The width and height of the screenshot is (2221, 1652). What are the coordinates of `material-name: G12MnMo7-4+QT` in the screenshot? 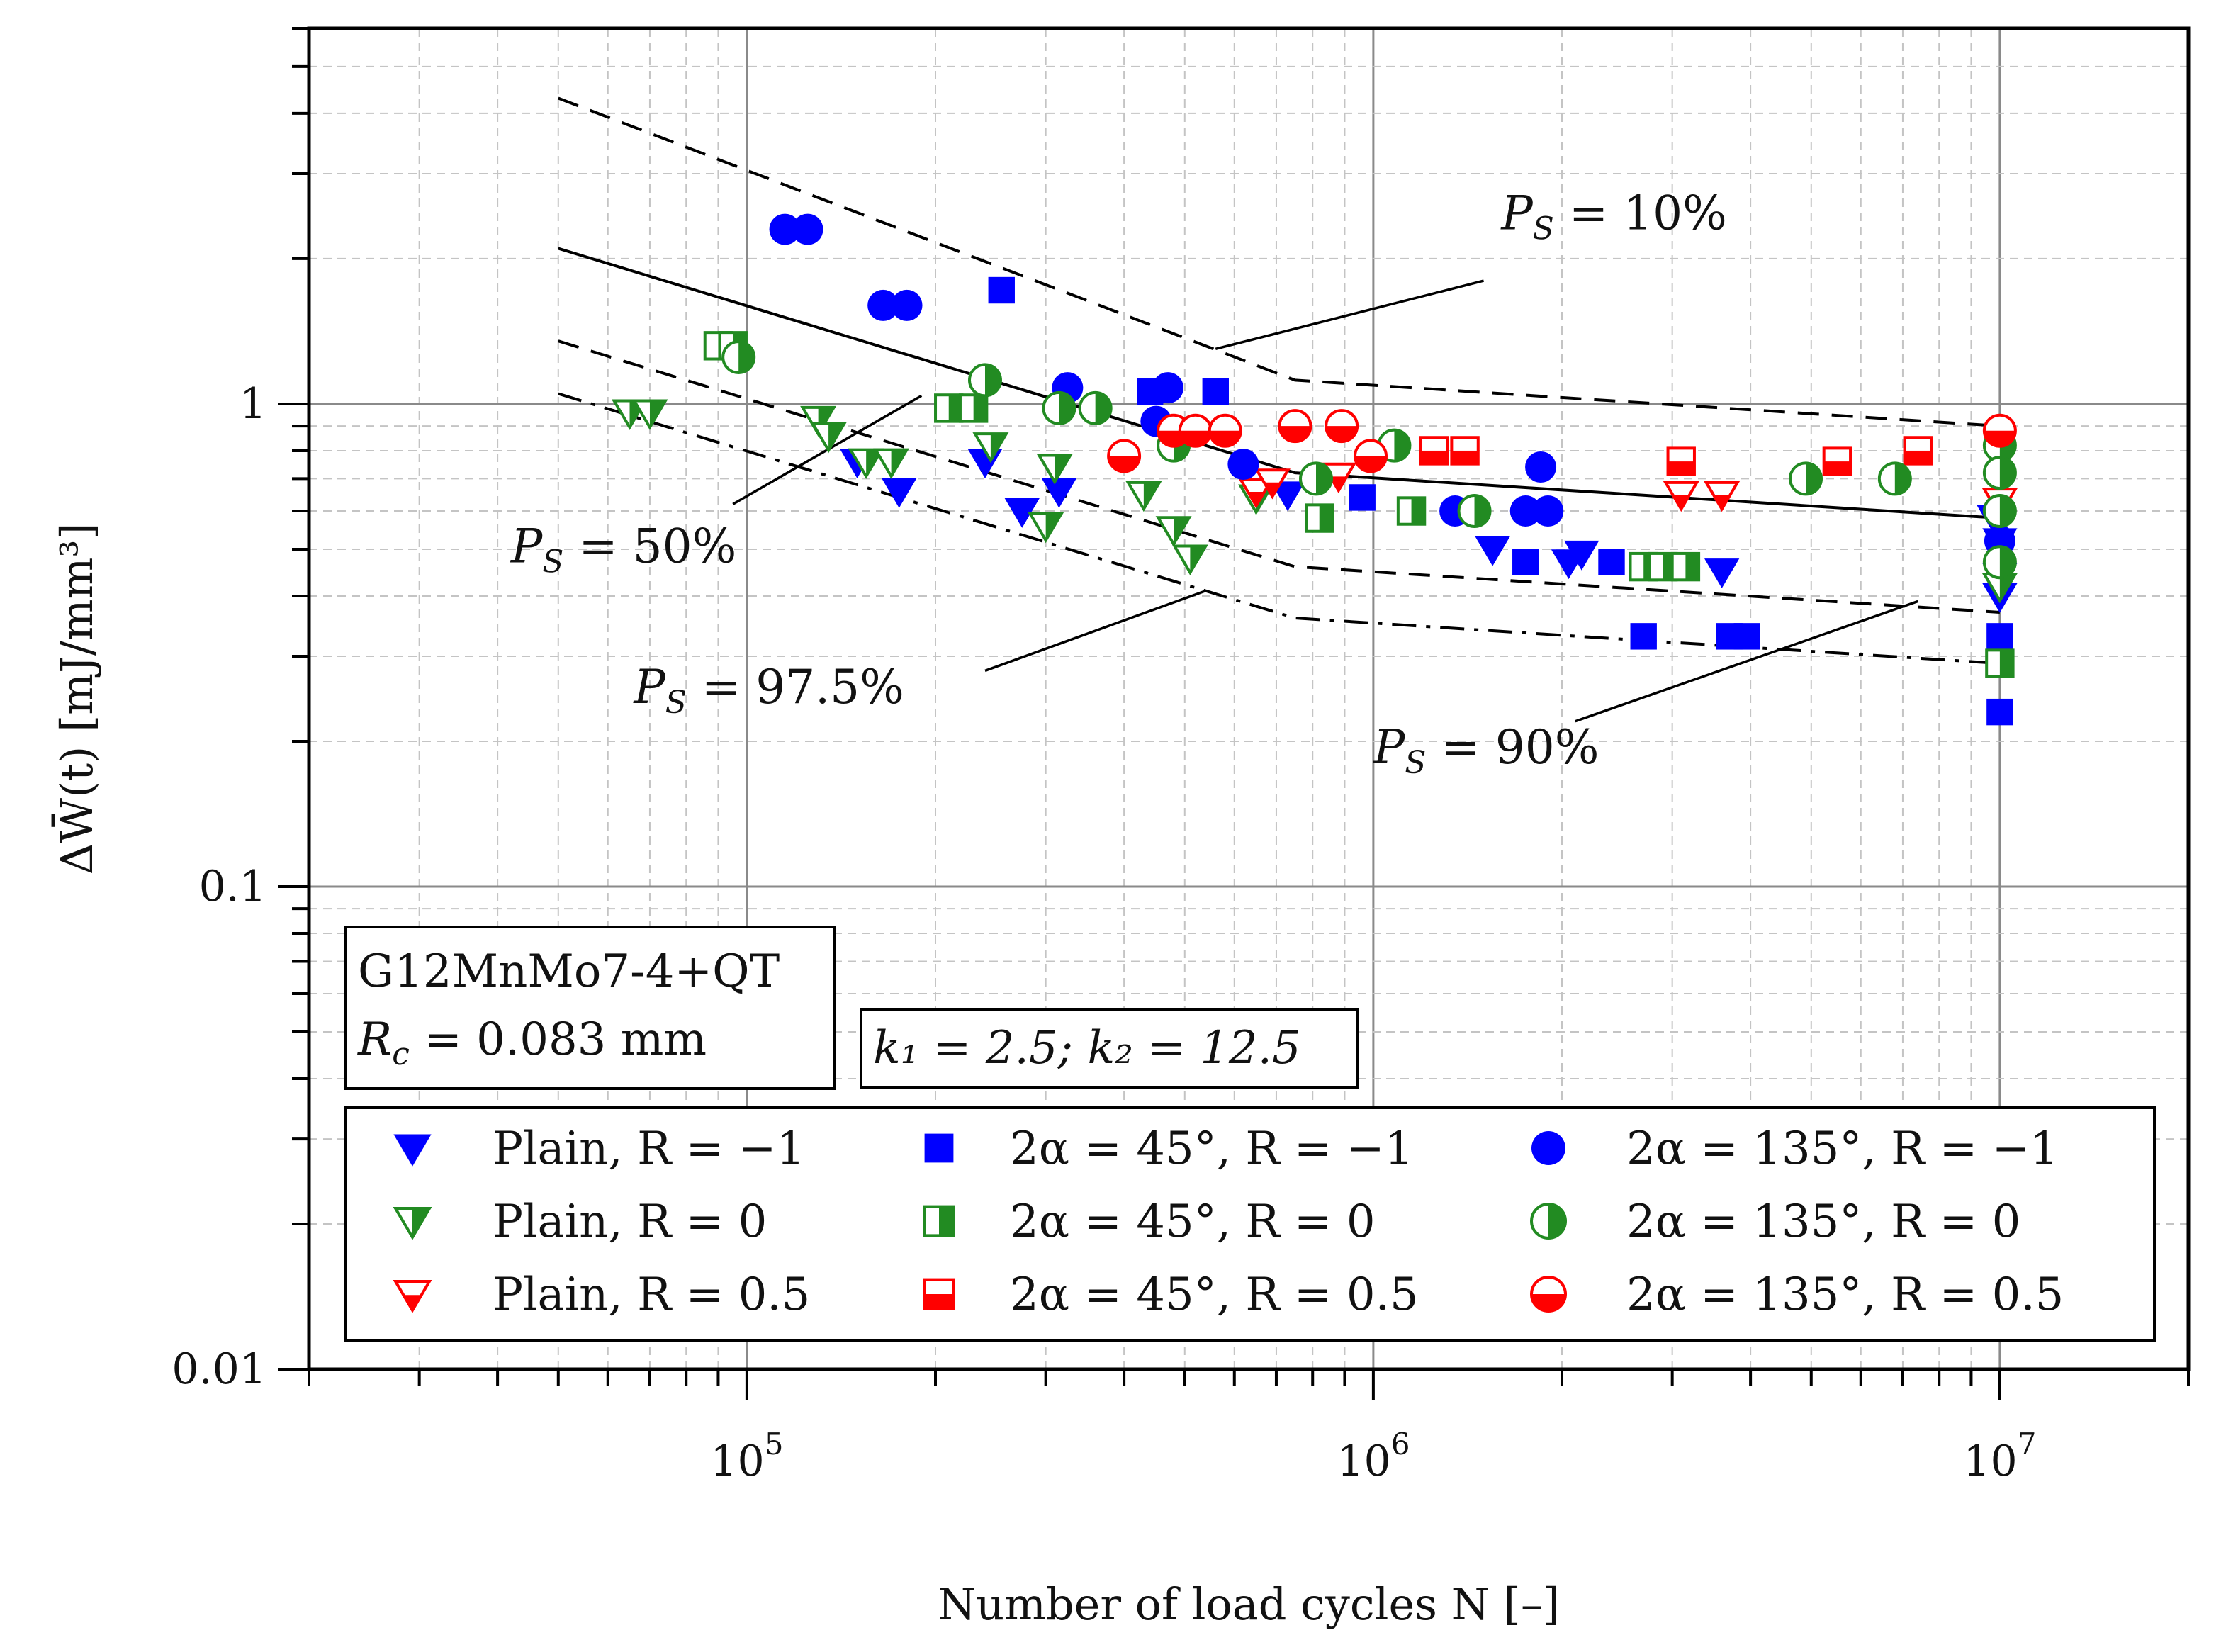 It's located at (569, 971).